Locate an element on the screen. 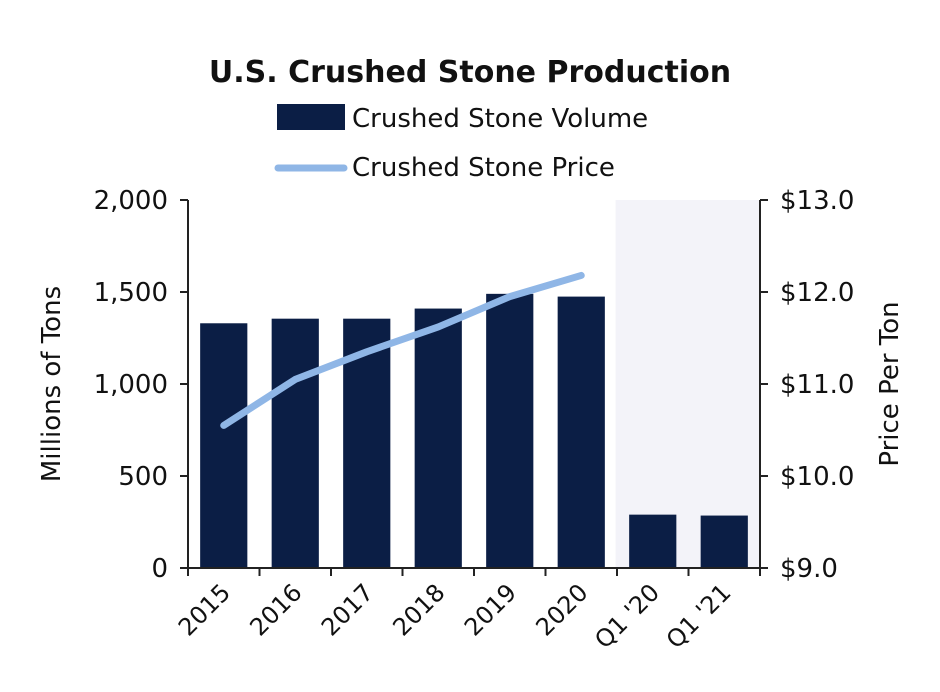 The width and height of the screenshot is (940, 692). x-tick-label: 2017 is located at coordinates (347, 609).